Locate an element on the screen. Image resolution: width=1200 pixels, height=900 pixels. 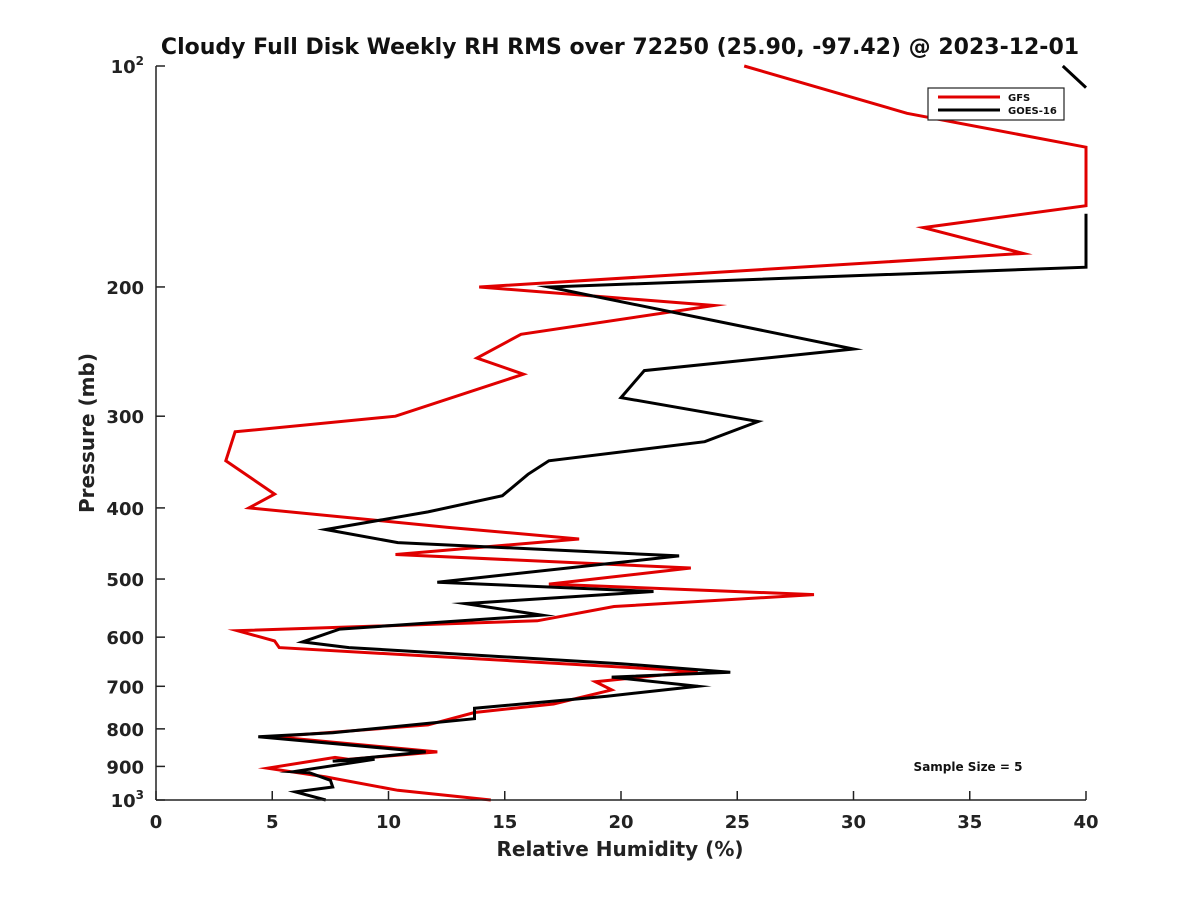
y-axis-label: Pressure (mb) is located at coordinates (87, 433).